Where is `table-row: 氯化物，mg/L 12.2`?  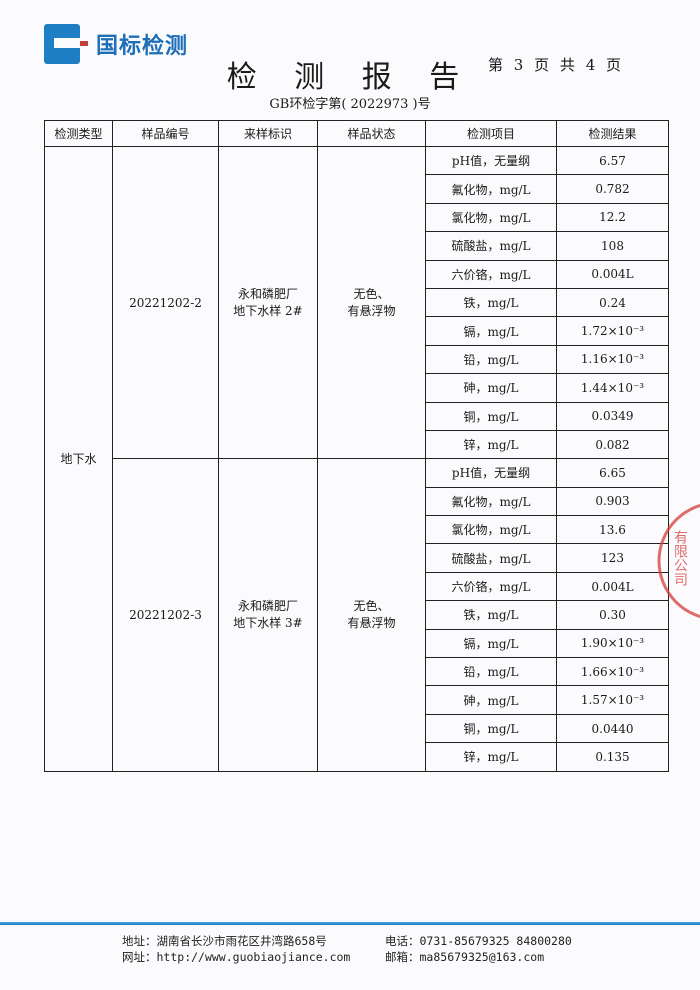
table-row: 氯化物，mg/L 12.2 is located at coordinates (357, 217).